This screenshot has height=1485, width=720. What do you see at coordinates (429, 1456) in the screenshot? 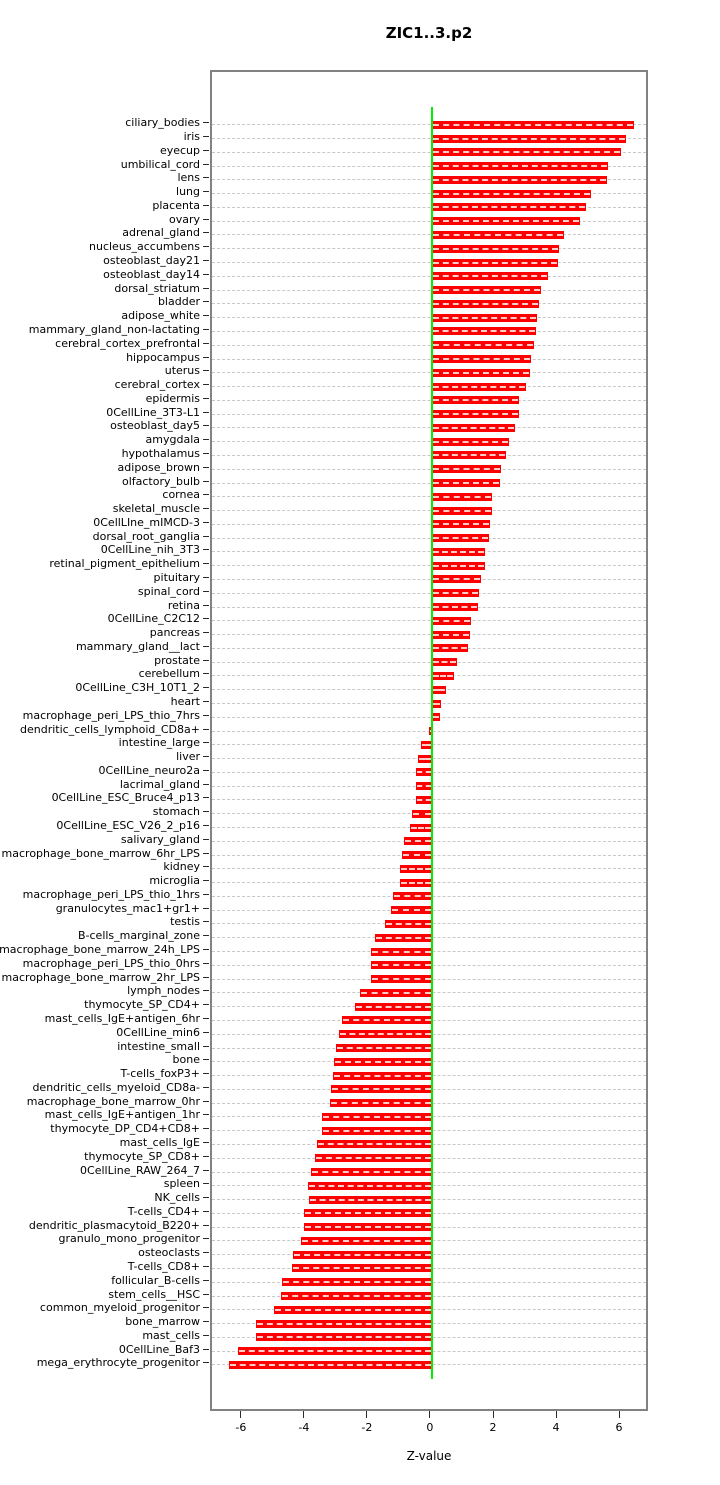
I see `x-axis-title: Z-value` at bounding box center [429, 1456].